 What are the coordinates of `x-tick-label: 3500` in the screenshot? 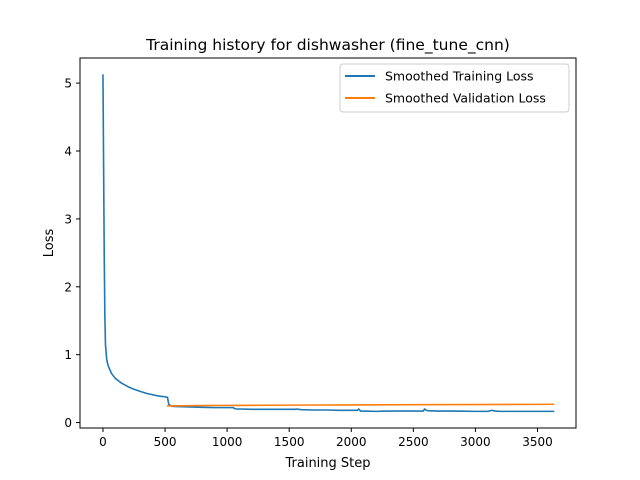 It's located at (537, 442).